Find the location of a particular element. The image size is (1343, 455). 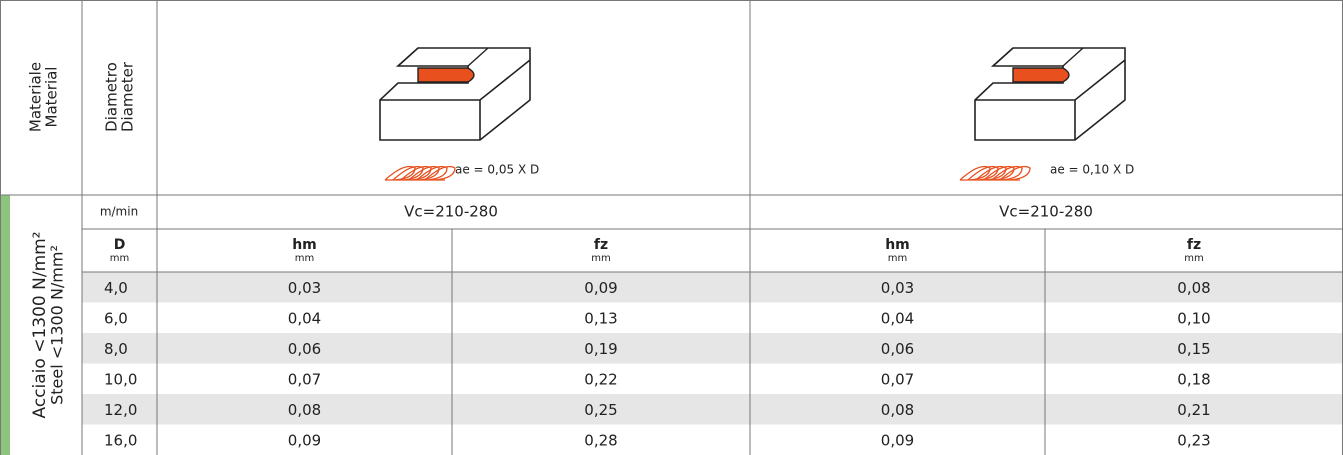

cell: 0,22 is located at coordinates (600, 379).